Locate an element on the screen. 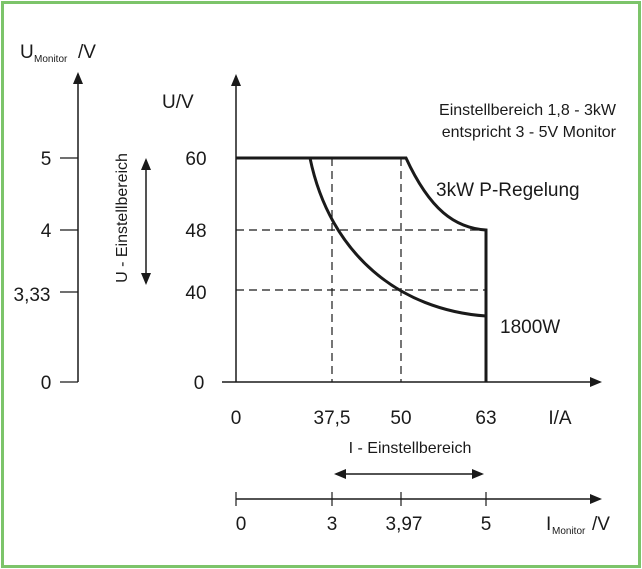 This screenshot has height=569, width=642. main-y-axis-label: U/V is located at coordinates (178, 102).